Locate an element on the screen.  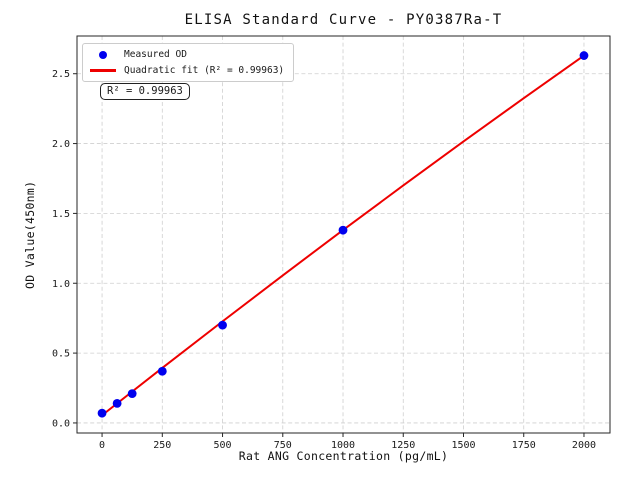
legend-label-quadratic-fit: Quadratic fit (R² = 0.99963) is located at coordinates (204, 70).